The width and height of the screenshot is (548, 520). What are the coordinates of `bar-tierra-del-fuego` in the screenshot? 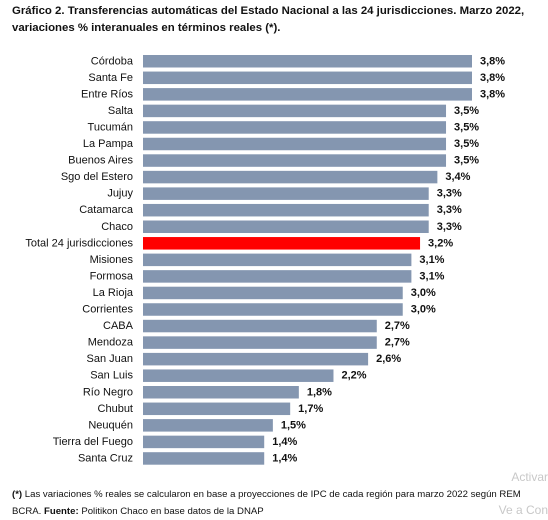 It's located at (204, 442).